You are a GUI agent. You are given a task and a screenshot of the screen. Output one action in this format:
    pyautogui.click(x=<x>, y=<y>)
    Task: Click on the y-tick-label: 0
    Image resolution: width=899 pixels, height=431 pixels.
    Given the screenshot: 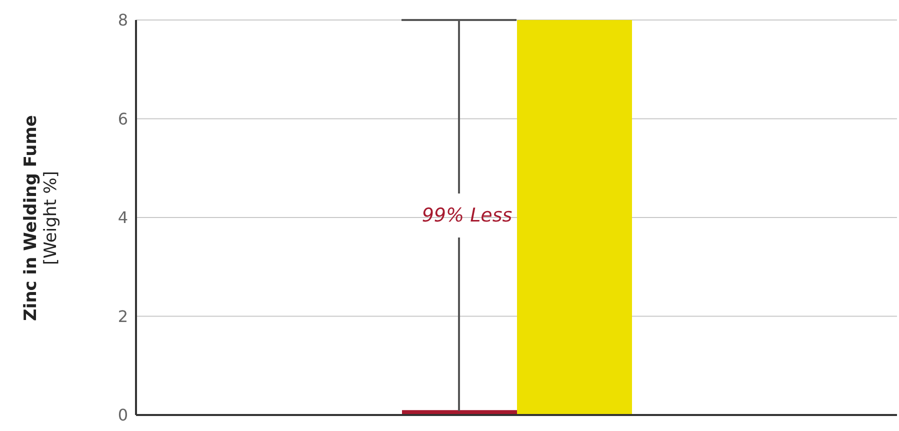 What is the action you would take?
    pyautogui.click(x=123, y=415)
    